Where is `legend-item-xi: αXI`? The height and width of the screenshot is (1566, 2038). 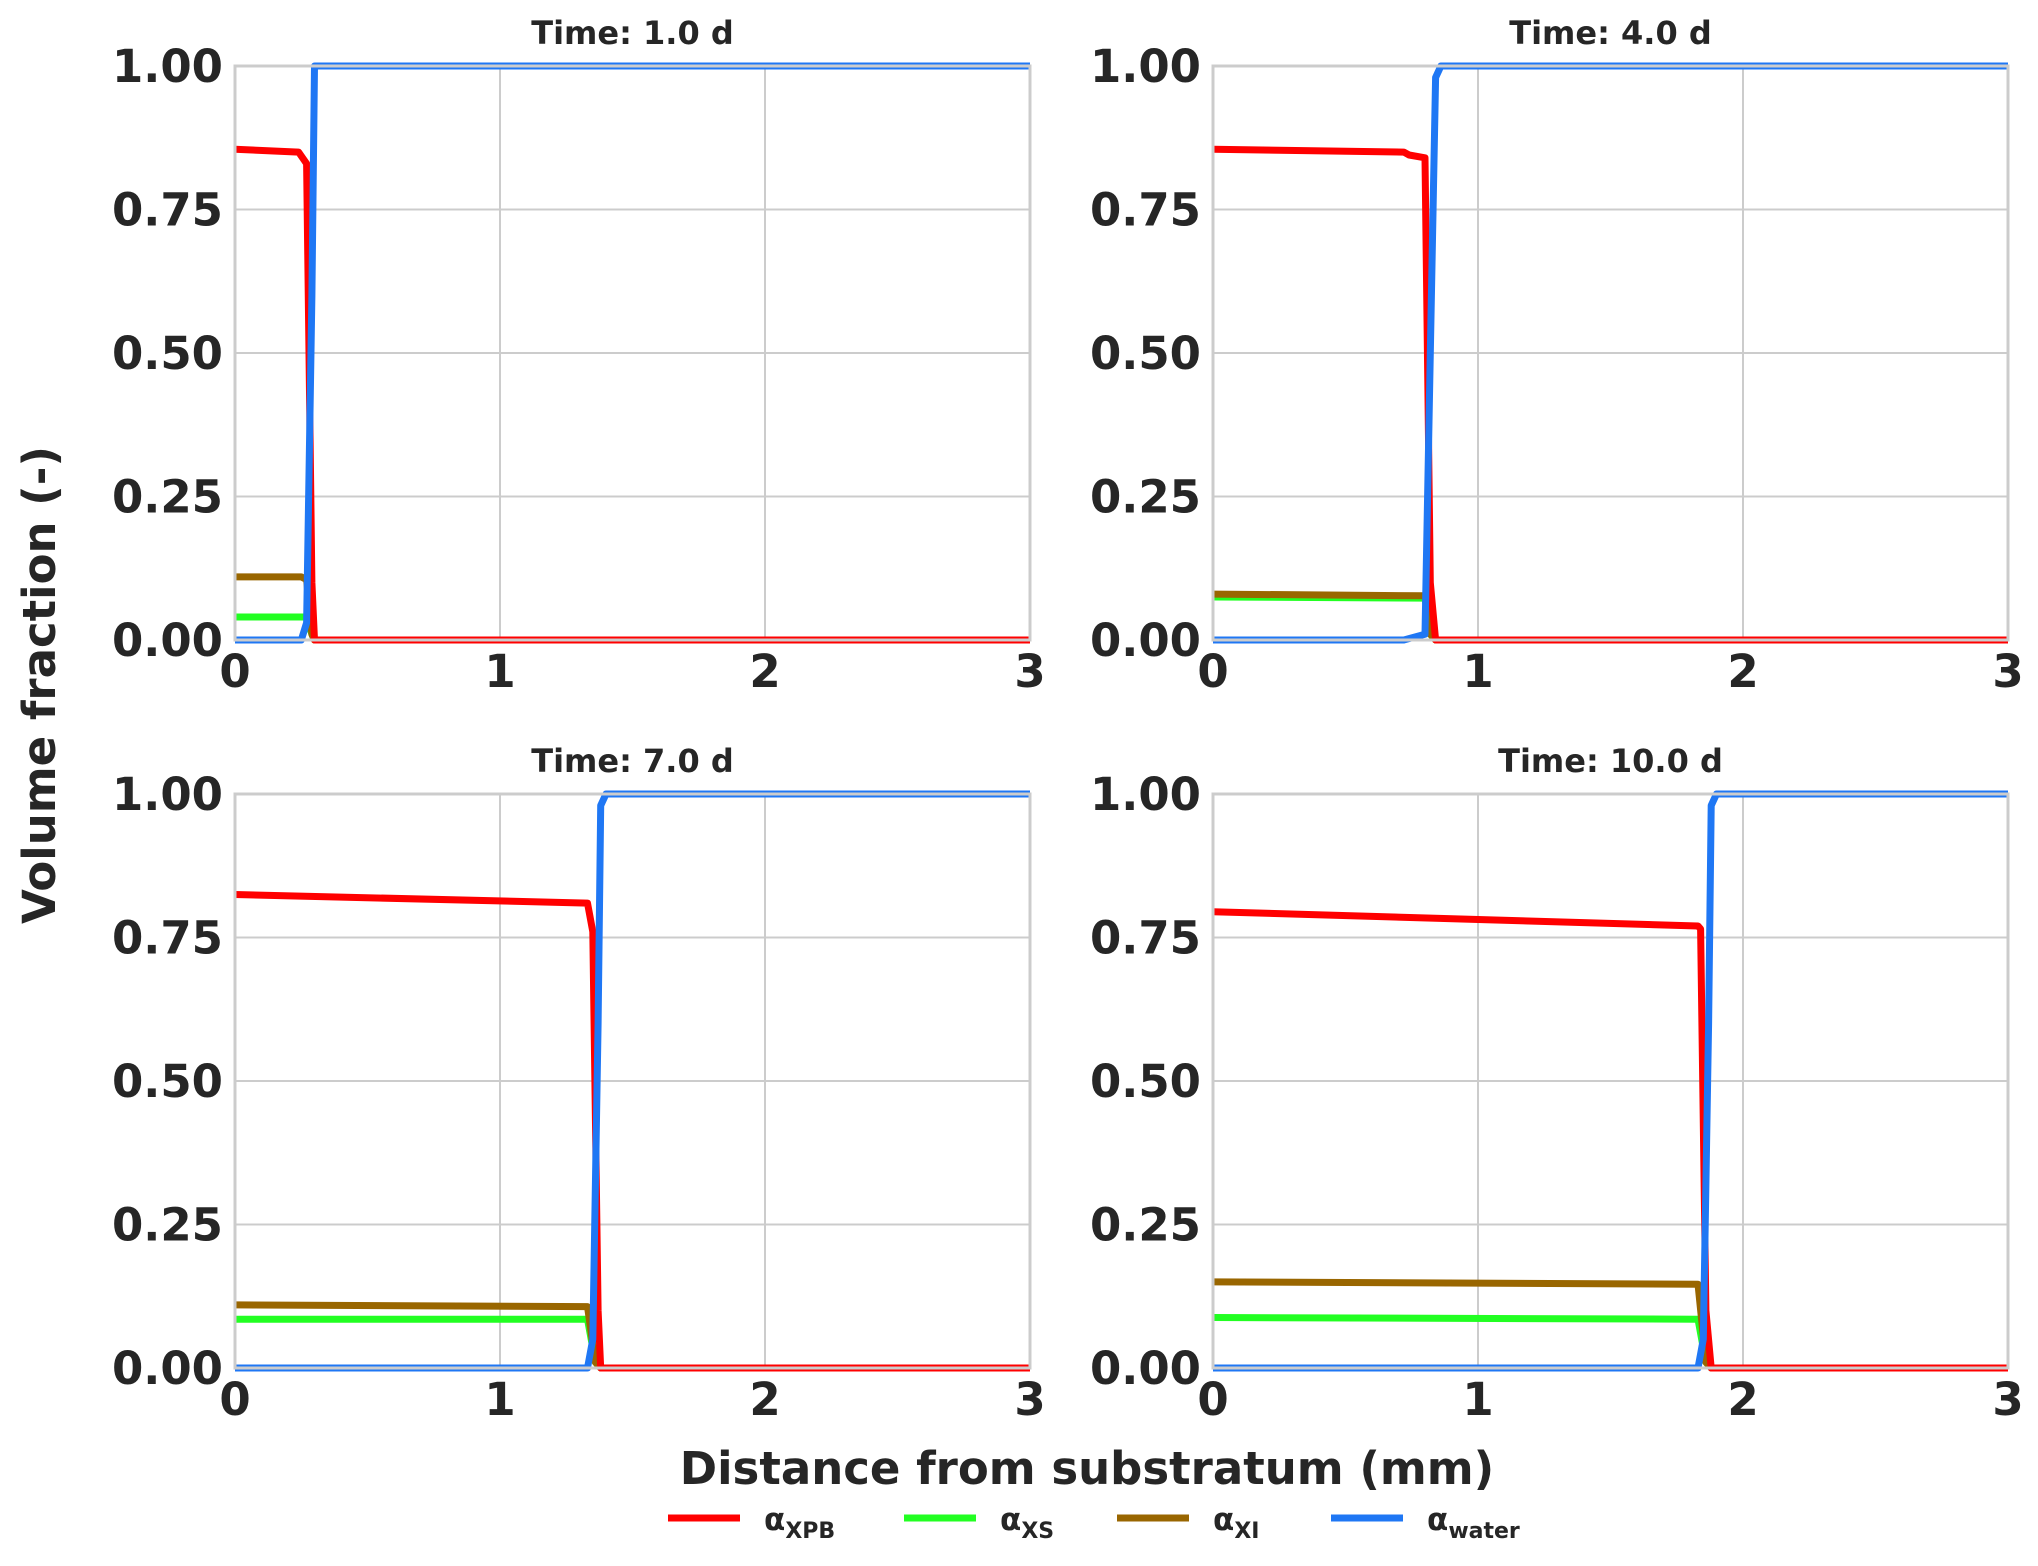
legend-item-xi: αXI is located at coordinates (1188, 1523).